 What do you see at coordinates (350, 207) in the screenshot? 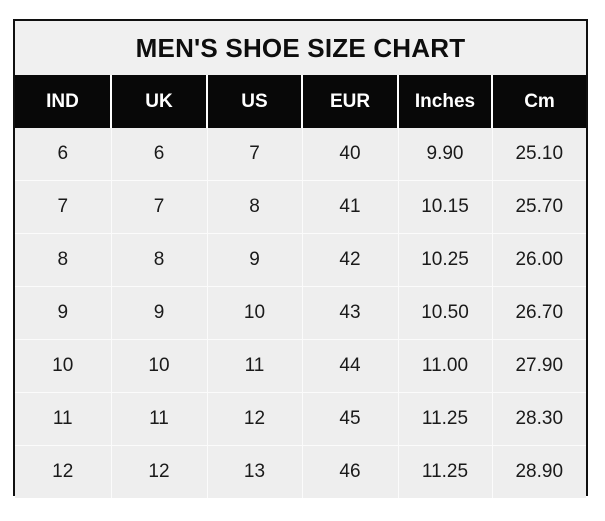
I see `cell-eur: 41` at bounding box center [350, 207].